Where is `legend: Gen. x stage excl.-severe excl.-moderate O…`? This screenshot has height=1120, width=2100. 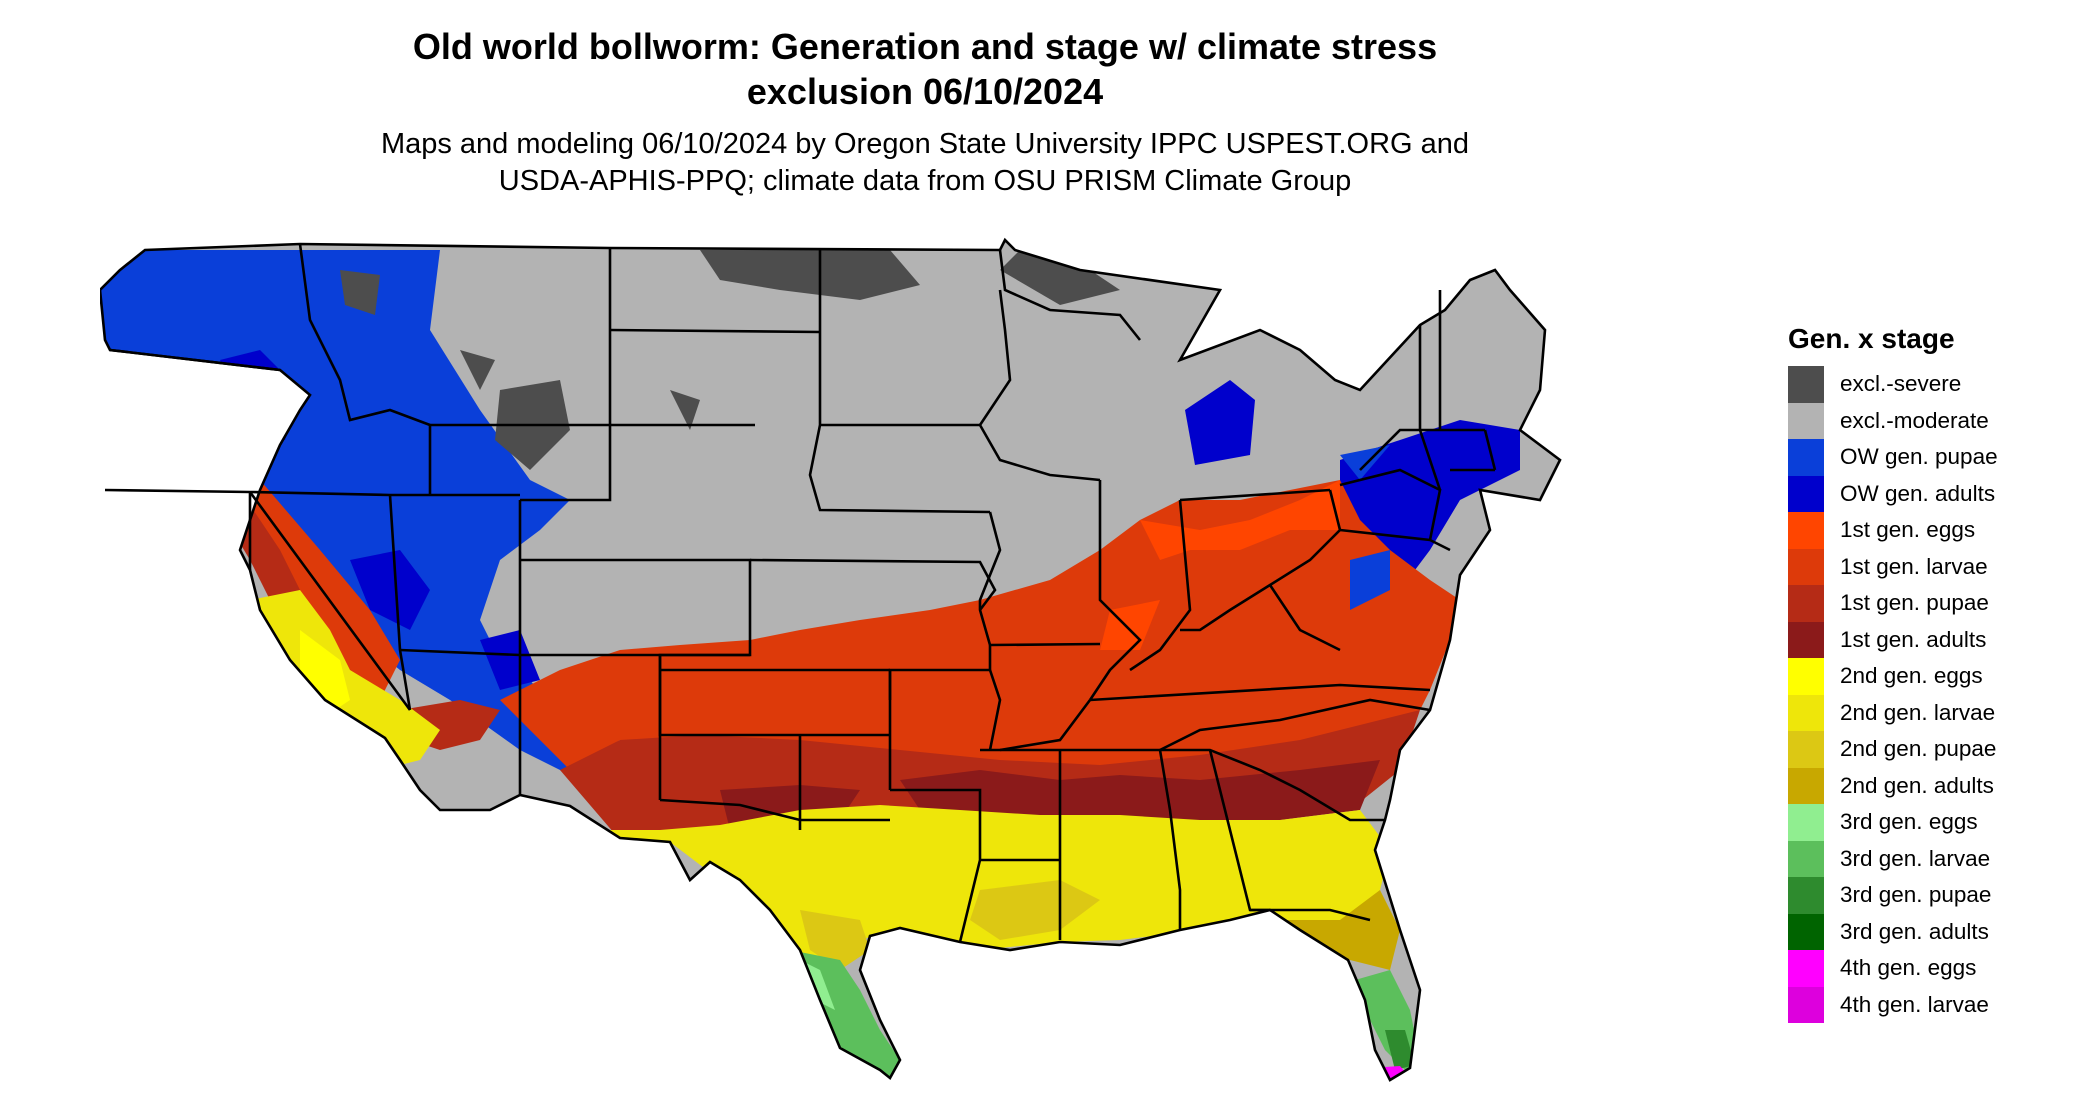
legend: Gen. x stage excl.-severe excl.-moderate O… is located at coordinates (1938, 672).